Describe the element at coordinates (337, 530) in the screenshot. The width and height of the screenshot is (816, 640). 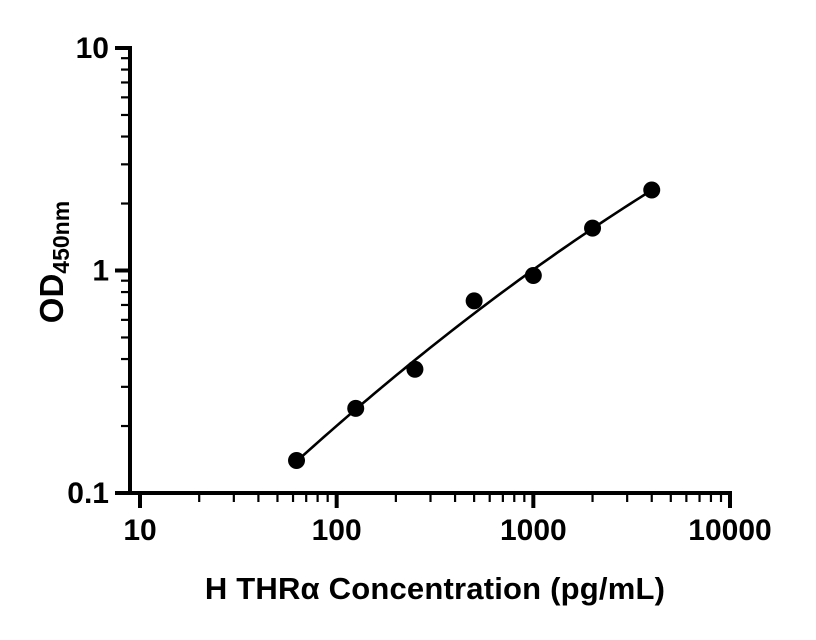
I see `x-tick-label: 100` at that location.